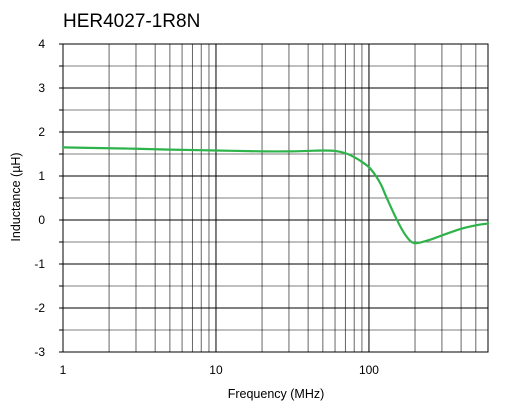 This screenshot has width=505, height=408. I want to click on y-tick-label: 1, so click(41, 176).